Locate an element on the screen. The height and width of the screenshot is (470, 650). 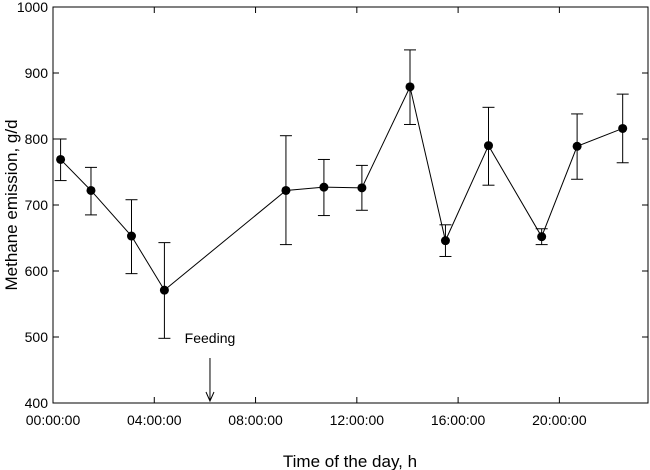
x-tick-label: 08:00:00 is located at coordinates (255, 420).